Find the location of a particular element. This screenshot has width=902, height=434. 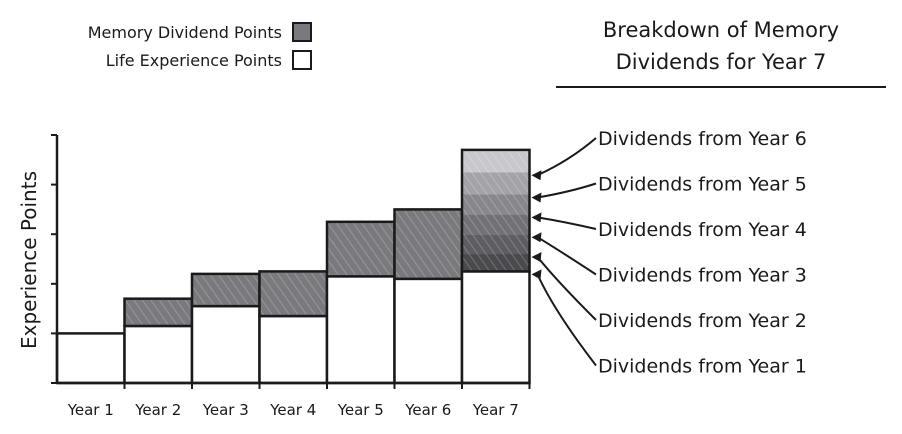

legend-swatch-life is located at coordinates (302, 60).